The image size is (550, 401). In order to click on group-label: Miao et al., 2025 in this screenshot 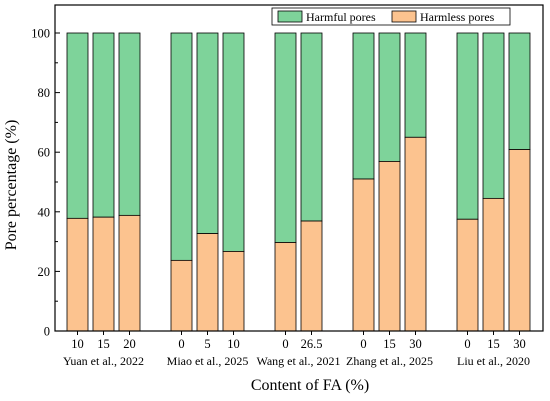, I will do `click(208, 361)`.